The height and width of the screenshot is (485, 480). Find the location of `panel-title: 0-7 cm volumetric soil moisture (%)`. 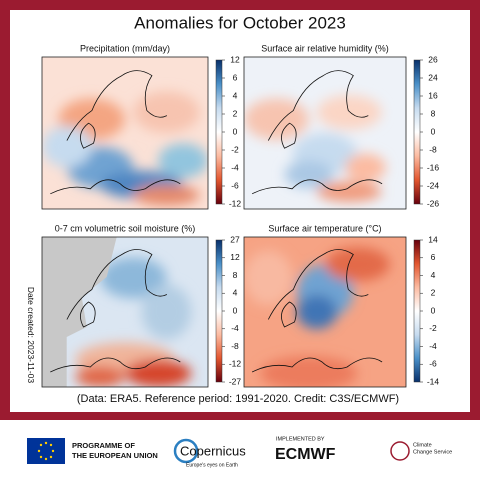

panel-title: 0-7 cm volumetric soil moisture (%) is located at coordinates (125, 228).